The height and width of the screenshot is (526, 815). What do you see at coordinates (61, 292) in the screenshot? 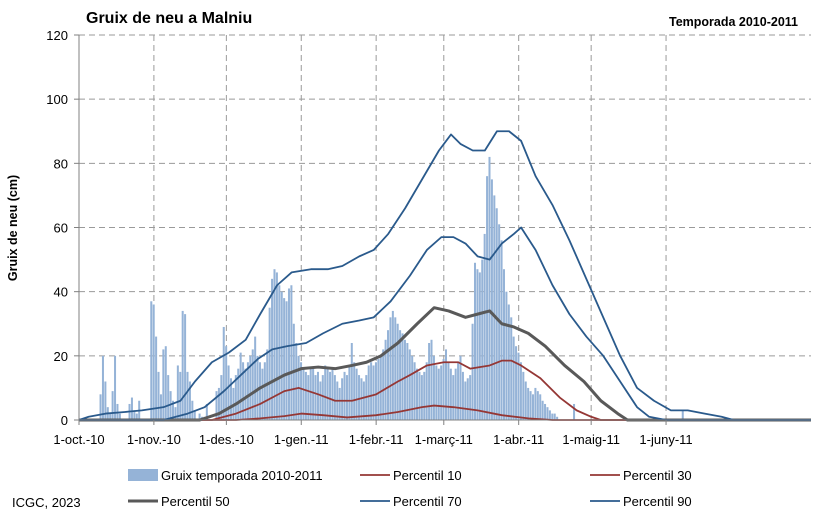
I see `y-tick-label: 40` at bounding box center [61, 292].